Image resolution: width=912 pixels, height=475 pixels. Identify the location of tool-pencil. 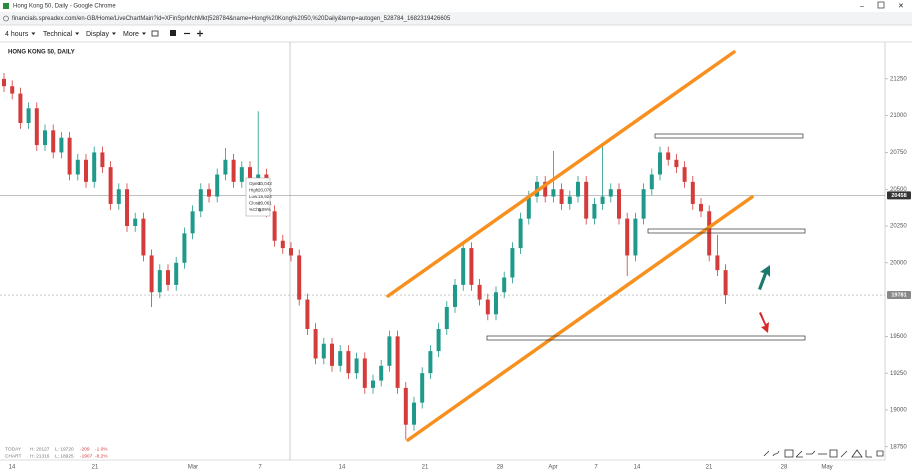
(766, 453).